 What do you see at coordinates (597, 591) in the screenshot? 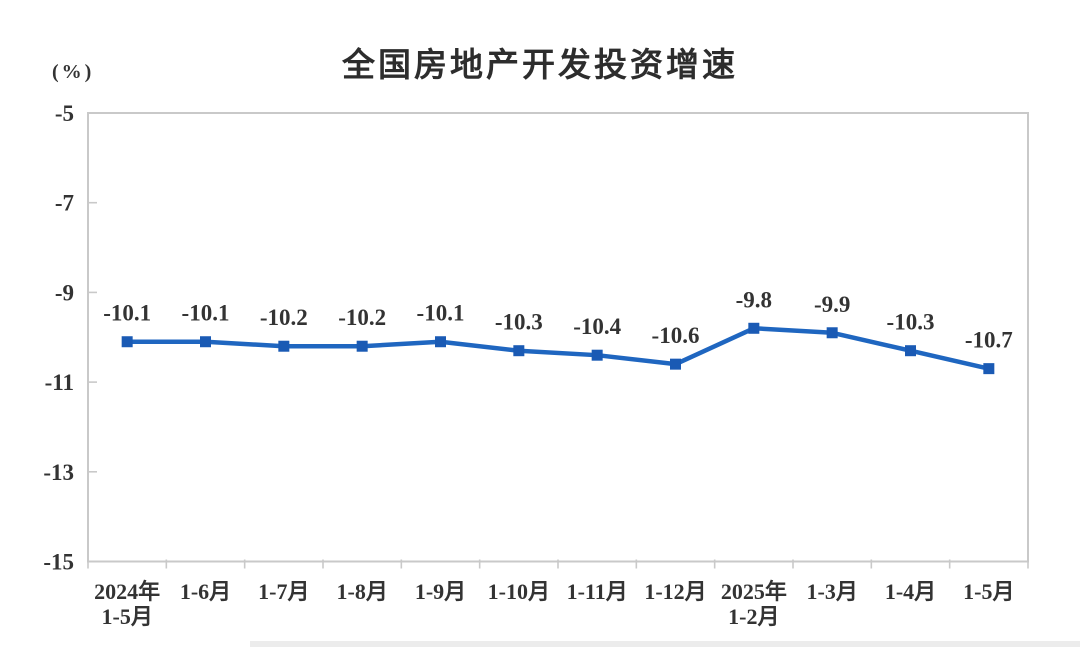
I see `x-axis-label: 1-11月` at bounding box center [597, 591].